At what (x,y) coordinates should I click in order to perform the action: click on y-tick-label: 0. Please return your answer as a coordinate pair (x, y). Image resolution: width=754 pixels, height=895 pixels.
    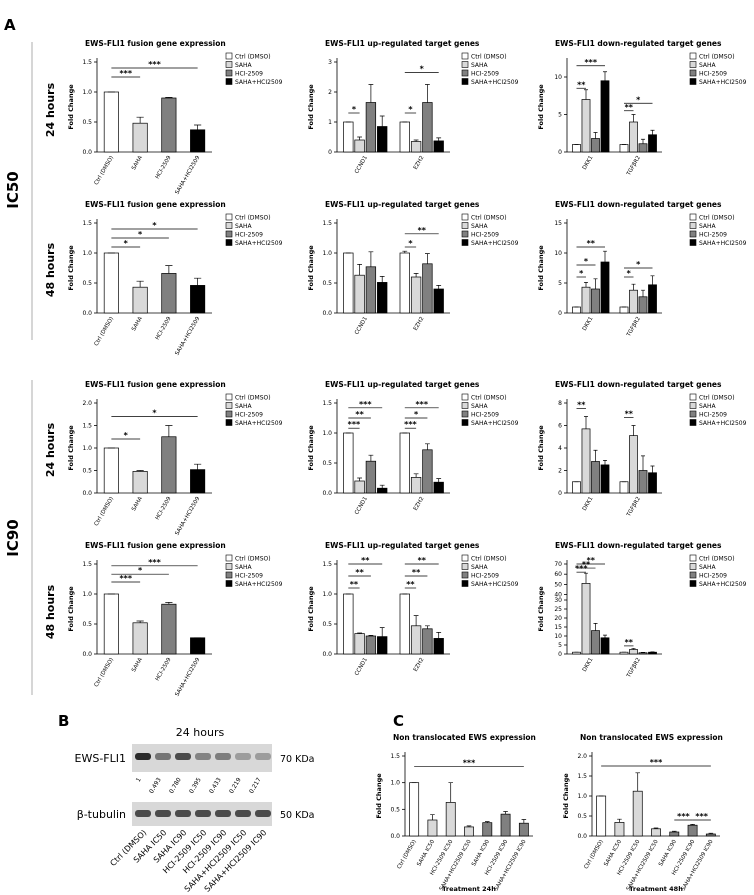
    Looking at the image, I should click on (560, 493).